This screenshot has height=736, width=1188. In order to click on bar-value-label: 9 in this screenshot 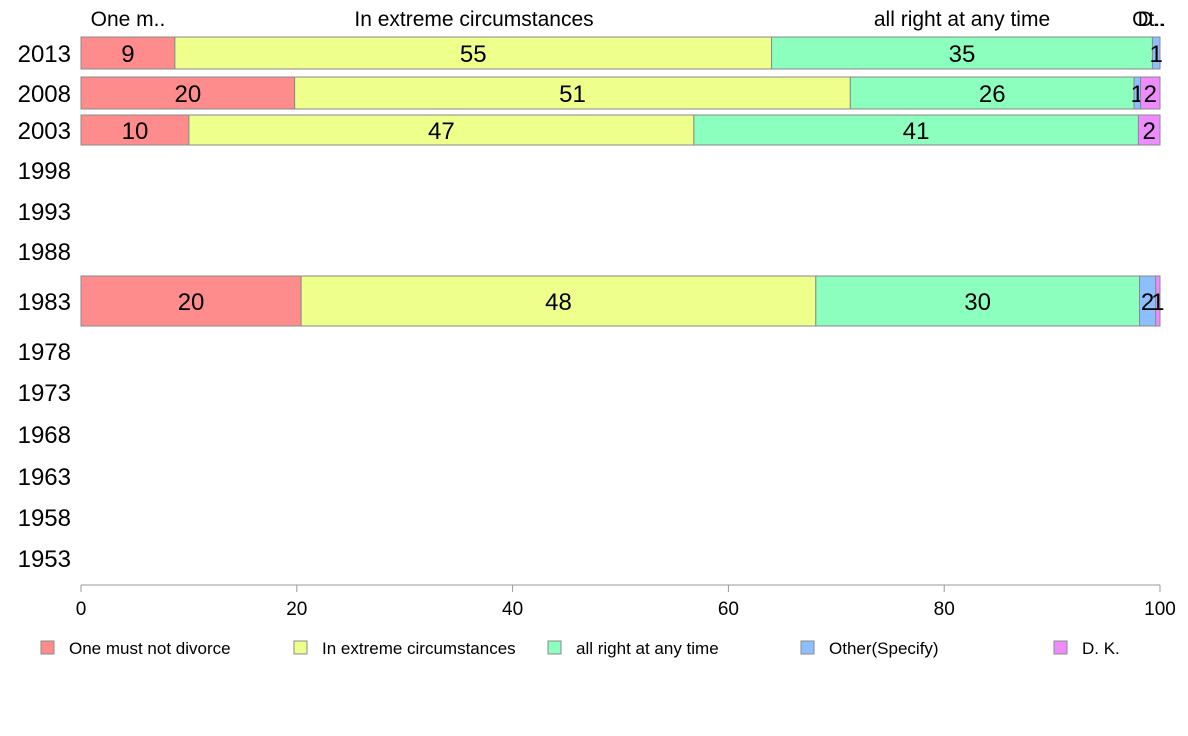, I will do `click(127, 54)`.